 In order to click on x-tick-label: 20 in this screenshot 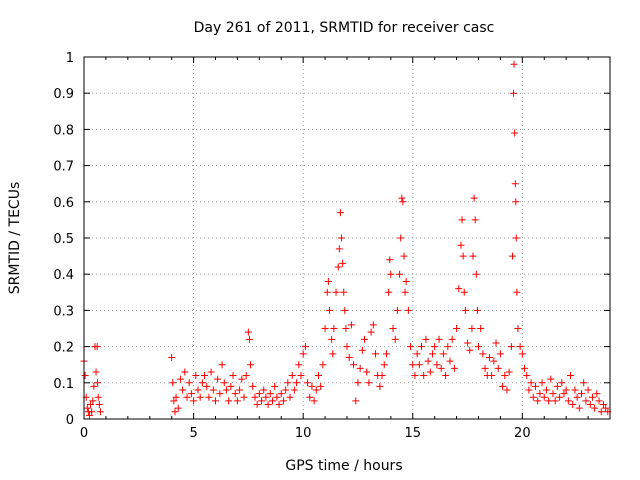, I will do `click(522, 433)`.